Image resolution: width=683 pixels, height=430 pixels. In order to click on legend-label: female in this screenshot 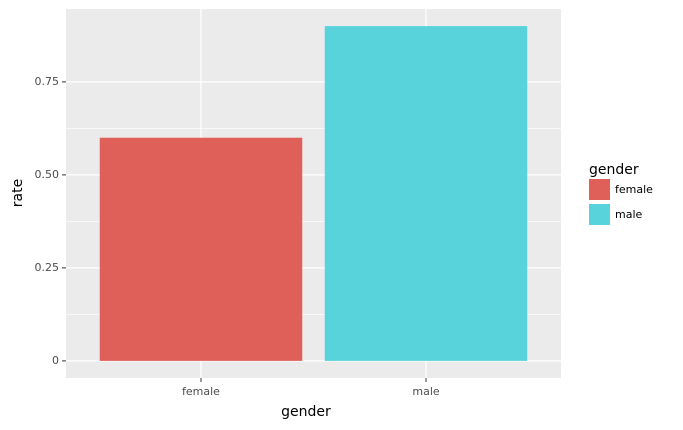, I will do `click(634, 189)`.